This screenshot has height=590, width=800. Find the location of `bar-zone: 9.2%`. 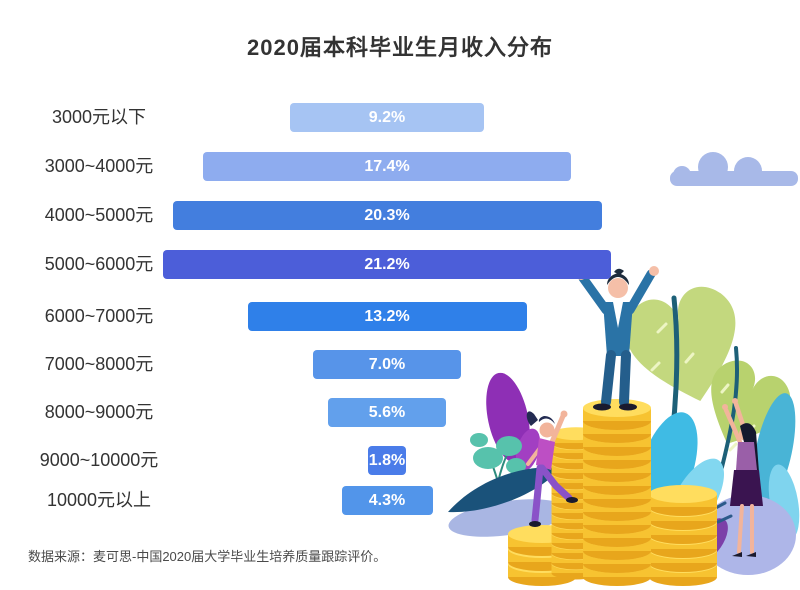

bar-zone: 9.2% is located at coordinates (387, 117).